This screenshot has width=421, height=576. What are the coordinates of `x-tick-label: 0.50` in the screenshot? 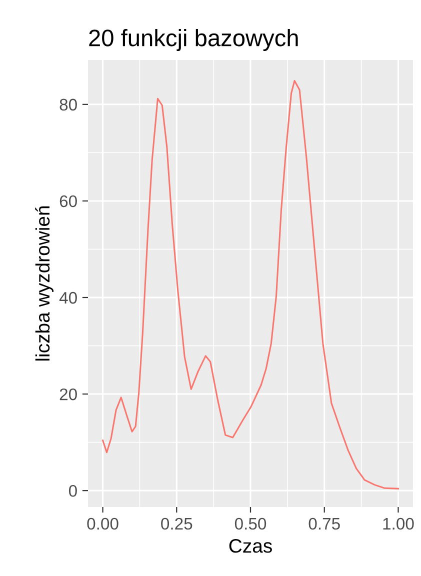 It's located at (250, 524).